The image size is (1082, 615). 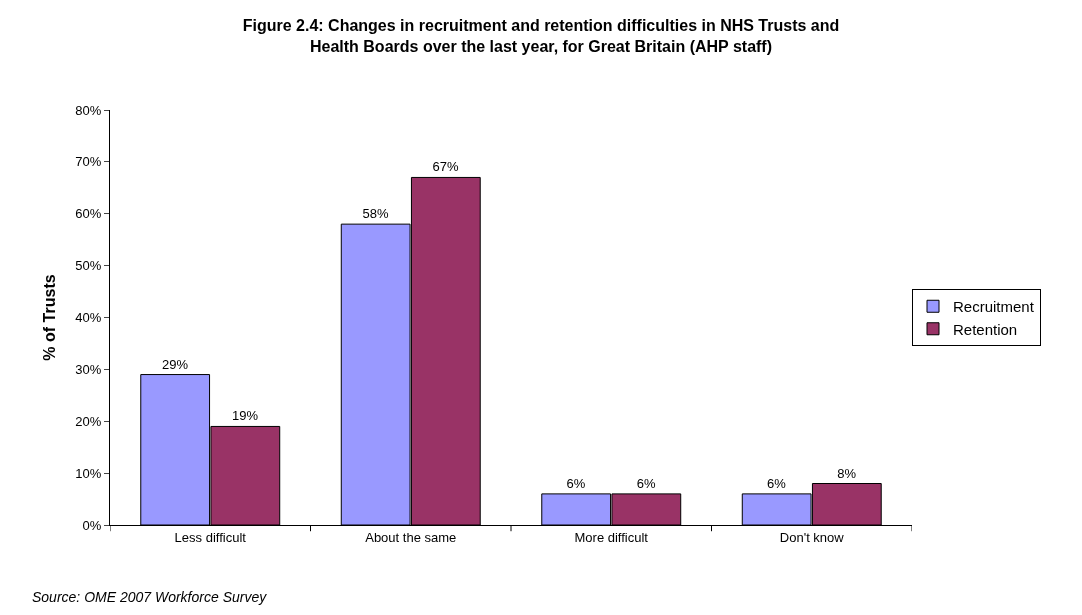 I want to click on y-tick-label: 80%, so click(x=88, y=110).